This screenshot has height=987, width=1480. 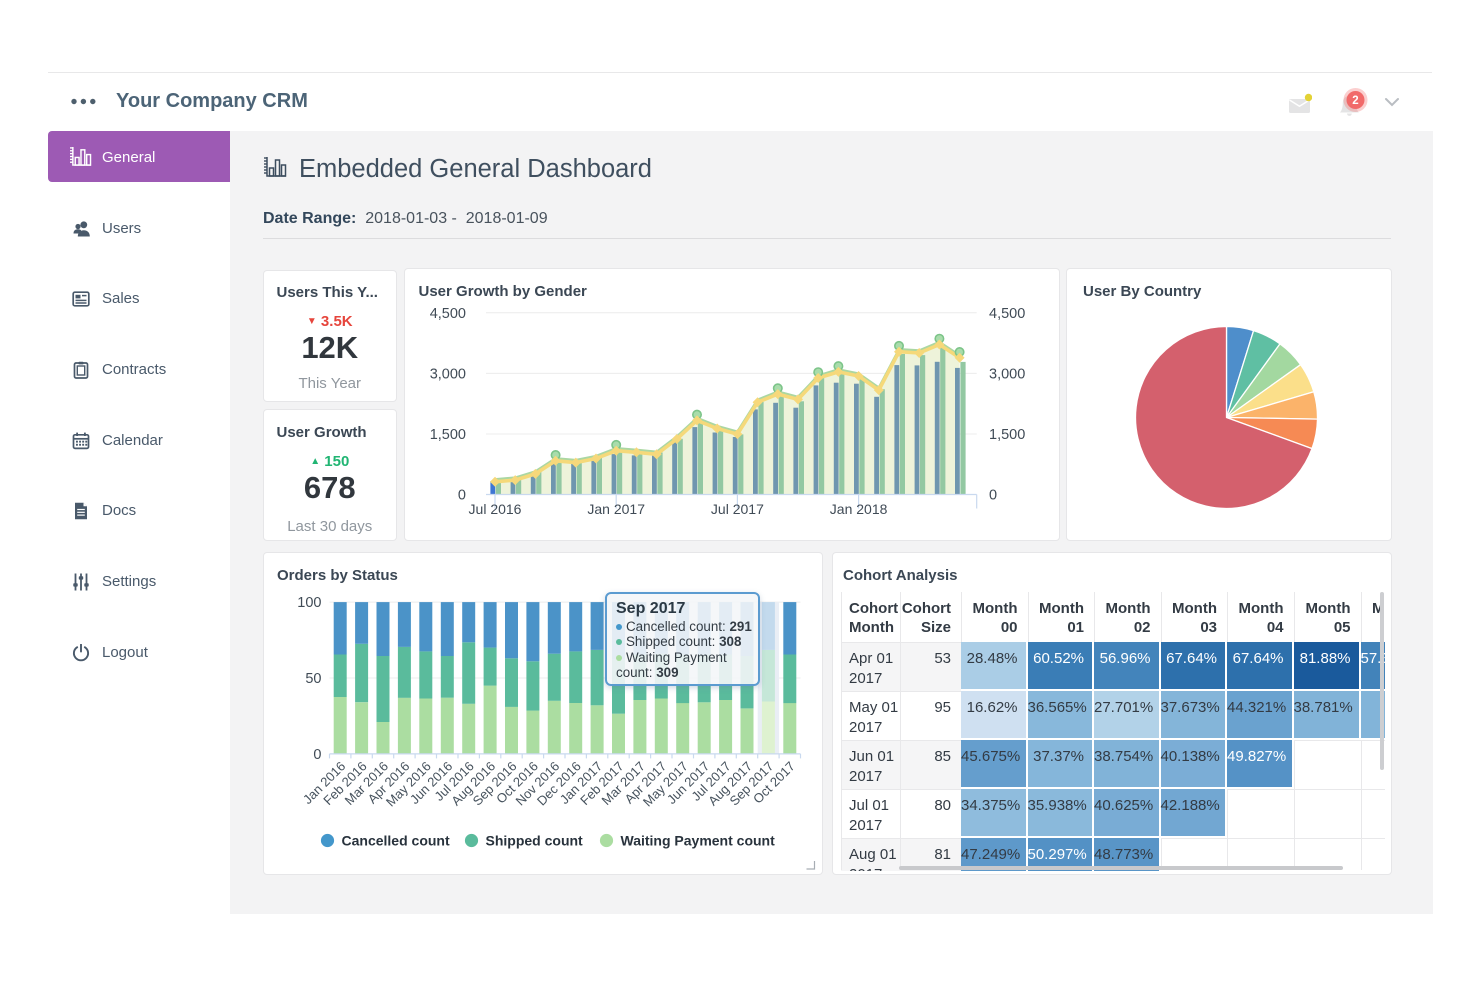 What do you see at coordinates (859, 509) in the screenshot?
I see `svg-text: Jan 2018` at bounding box center [859, 509].